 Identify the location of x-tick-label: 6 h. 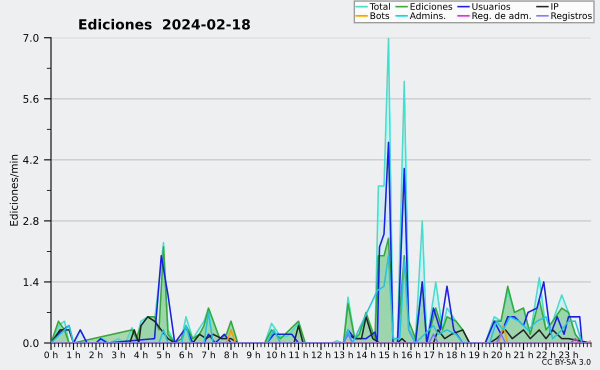
(185, 354).